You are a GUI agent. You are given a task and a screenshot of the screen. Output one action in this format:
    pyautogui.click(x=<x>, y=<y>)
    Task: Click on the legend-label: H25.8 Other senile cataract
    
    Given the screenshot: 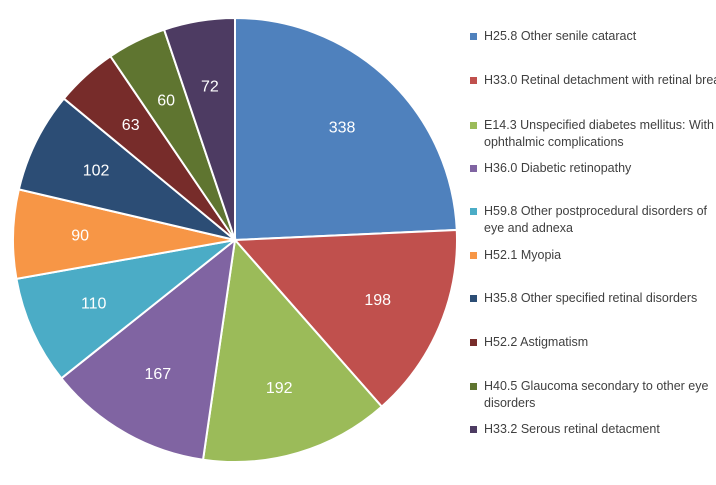 What is the action you would take?
    pyautogui.click(x=560, y=36)
    